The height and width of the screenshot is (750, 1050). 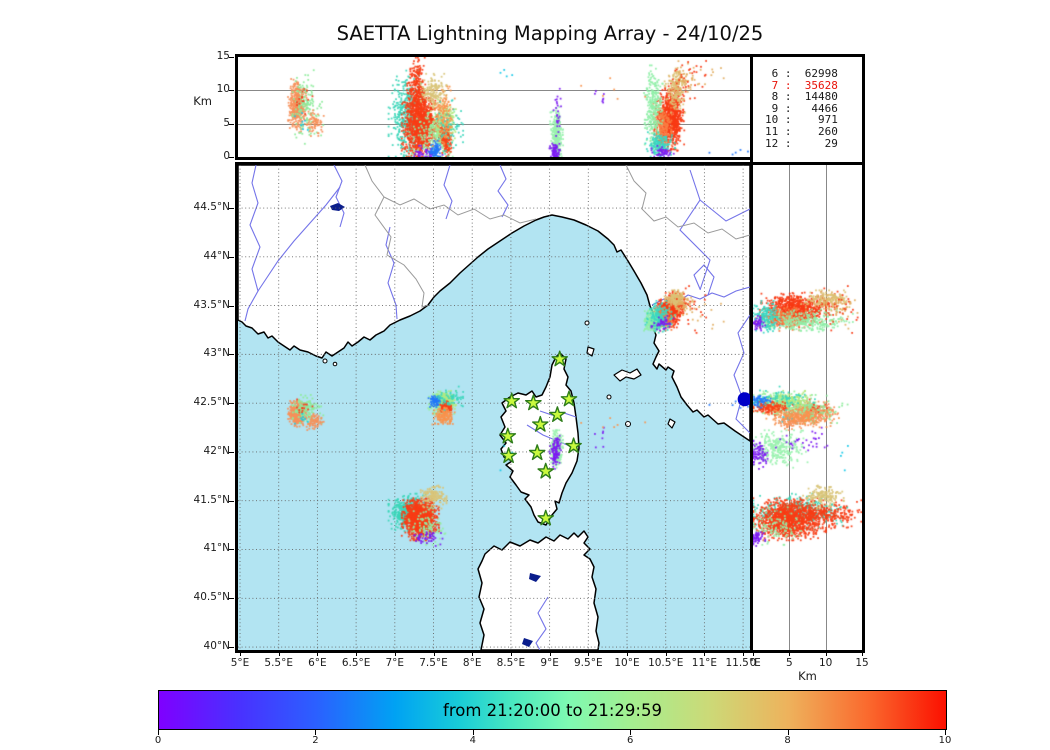 I want to click on colorbar-tick-label: 4, so click(x=472, y=740).